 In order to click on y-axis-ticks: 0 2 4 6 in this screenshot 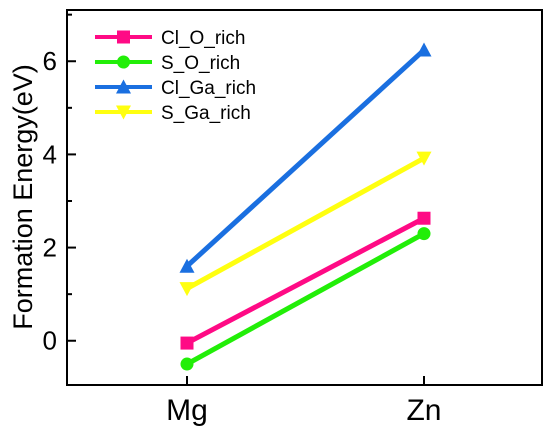, I will do `click(59, 184)`.